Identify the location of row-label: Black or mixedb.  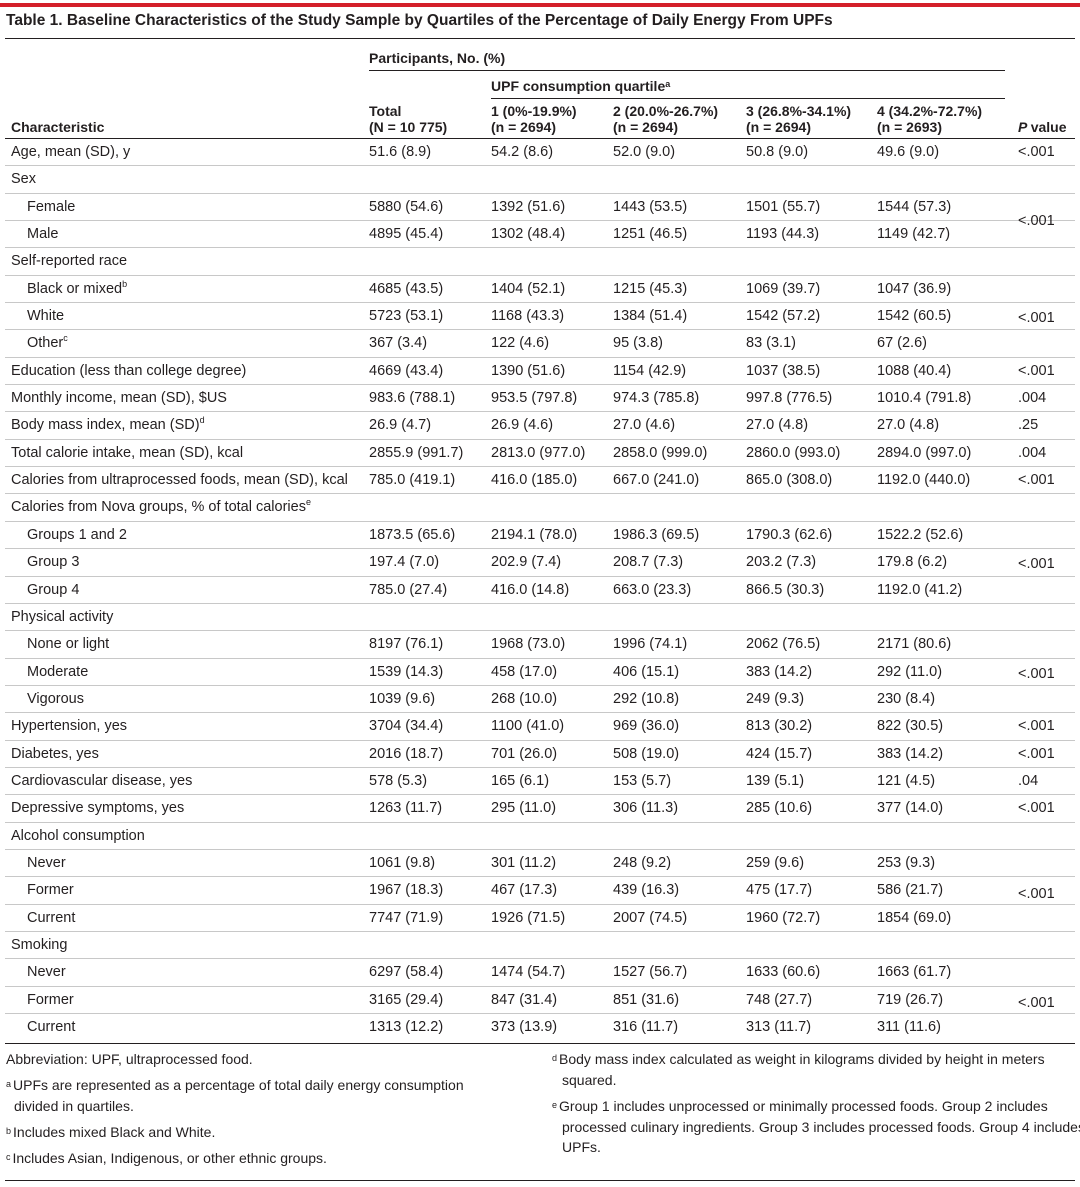
(77, 287).